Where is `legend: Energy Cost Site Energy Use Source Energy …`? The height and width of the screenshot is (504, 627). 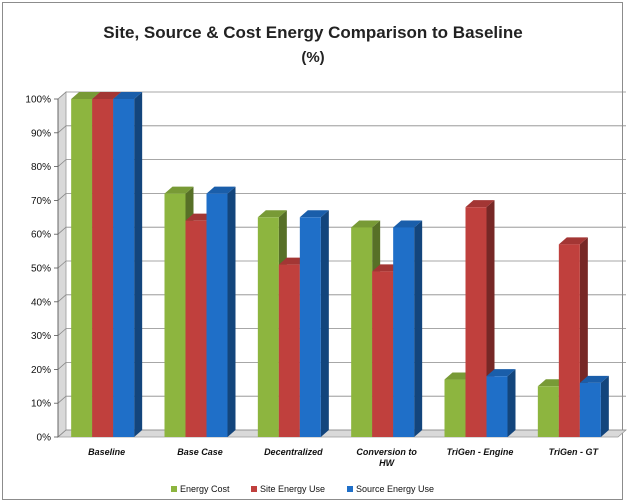
legend: Energy Cost Site Energy Use Source Energy … is located at coordinates (302, 489).